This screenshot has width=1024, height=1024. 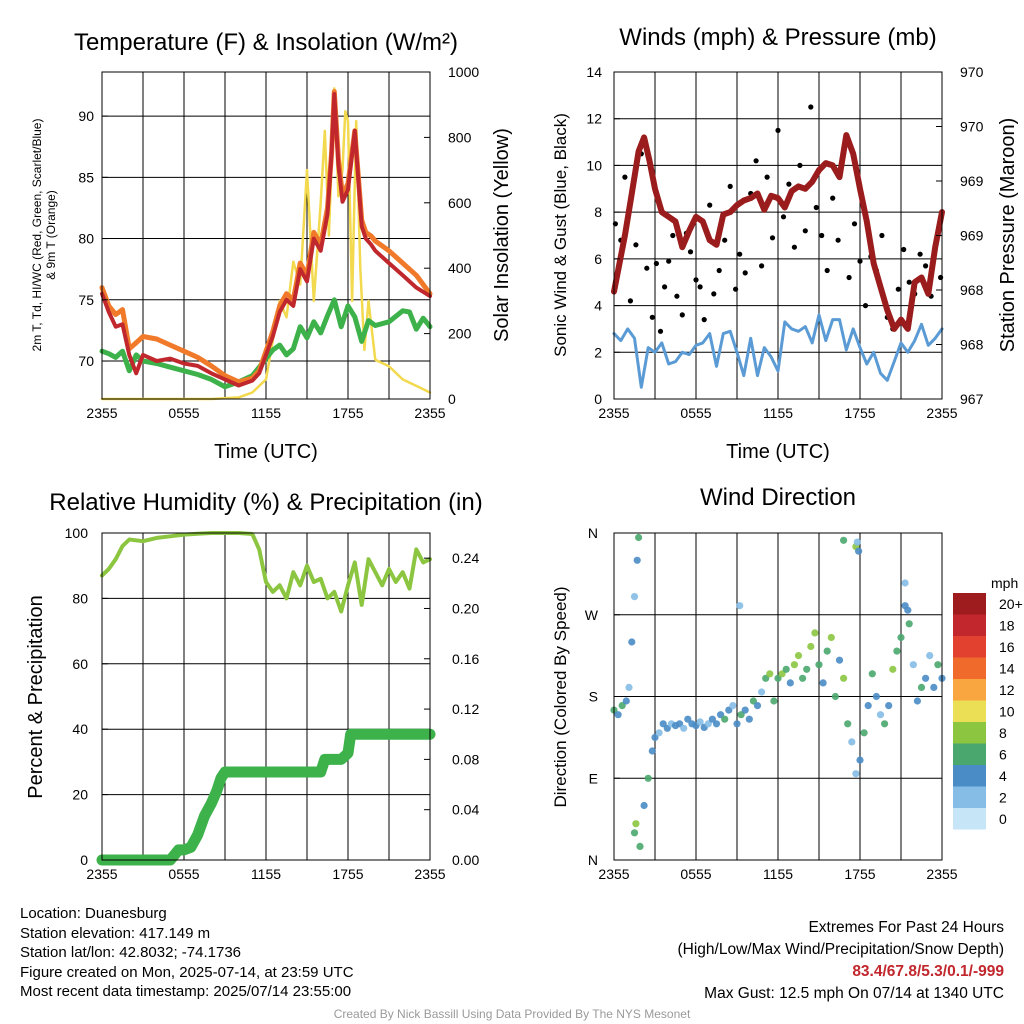 What do you see at coordinates (598, 259) in the screenshot?
I see `y-tick-label: 6` at bounding box center [598, 259].